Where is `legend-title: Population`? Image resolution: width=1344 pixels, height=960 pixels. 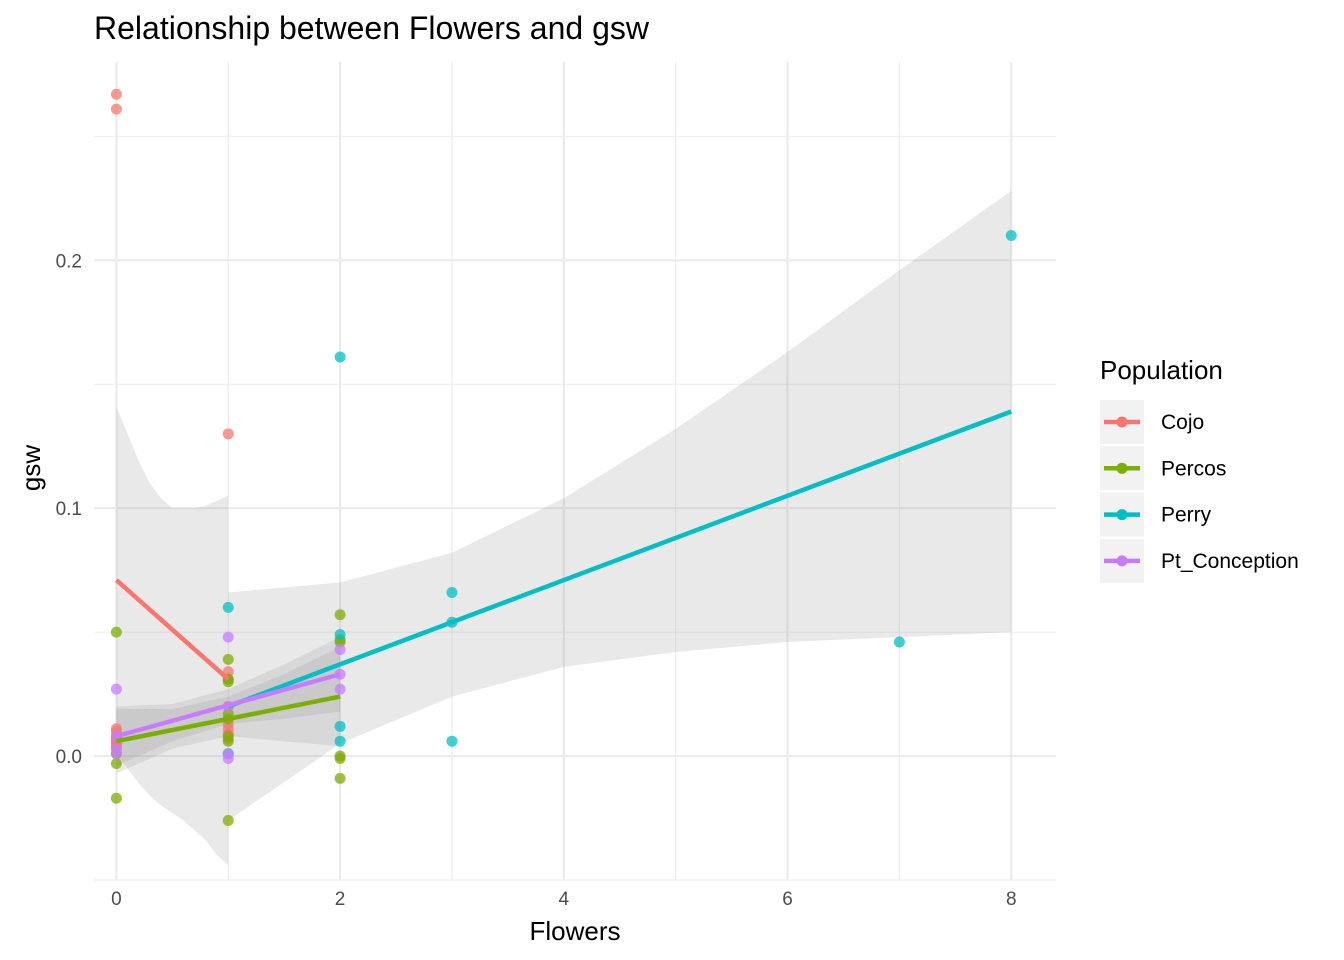 legend-title: Population is located at coordinates (1161, 370).